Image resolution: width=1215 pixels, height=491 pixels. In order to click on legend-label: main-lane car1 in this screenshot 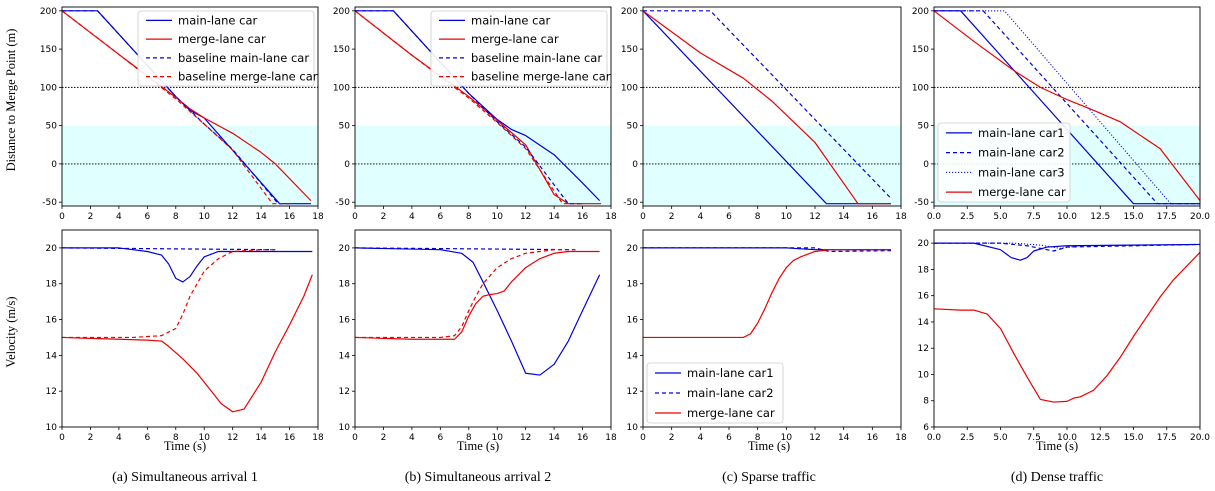, I will do `click(730, 373)`.